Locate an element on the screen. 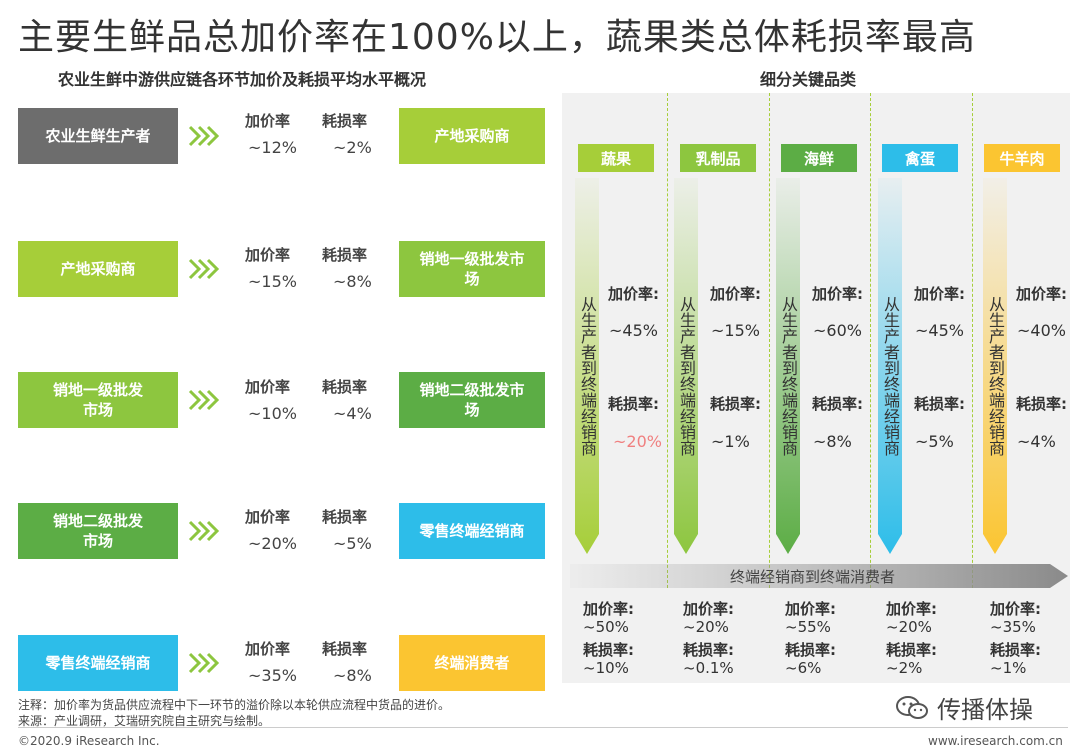 Image resolution: width=1080 pixels, height=756 pixels. flow-from-box: 产地采购商 is located at coordinates (98, 269).